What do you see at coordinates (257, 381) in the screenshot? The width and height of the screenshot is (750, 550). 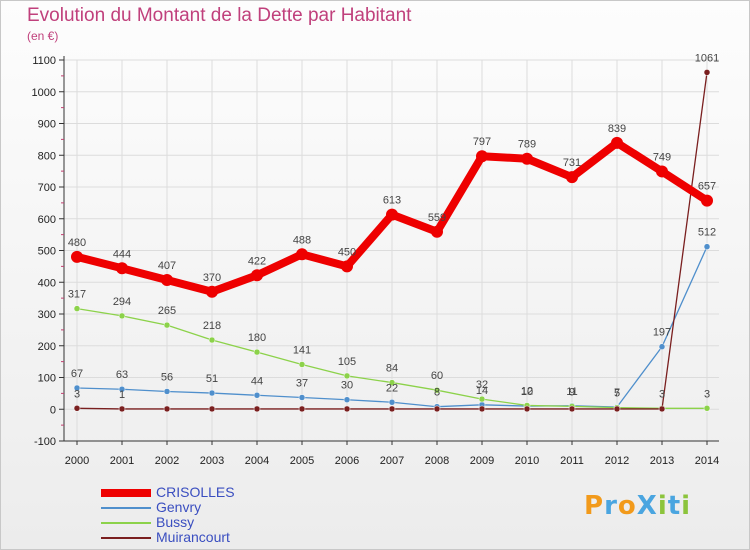 I see `data-label: 44` at bounding box center [257, 381].